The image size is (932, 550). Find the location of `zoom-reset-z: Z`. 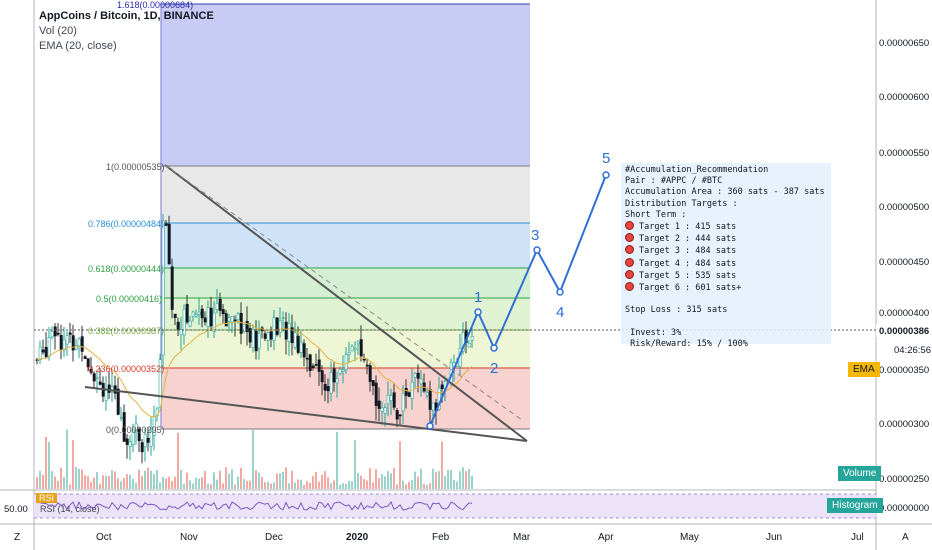

zoom-reset-z: Z is located at coordinates (17, 537).